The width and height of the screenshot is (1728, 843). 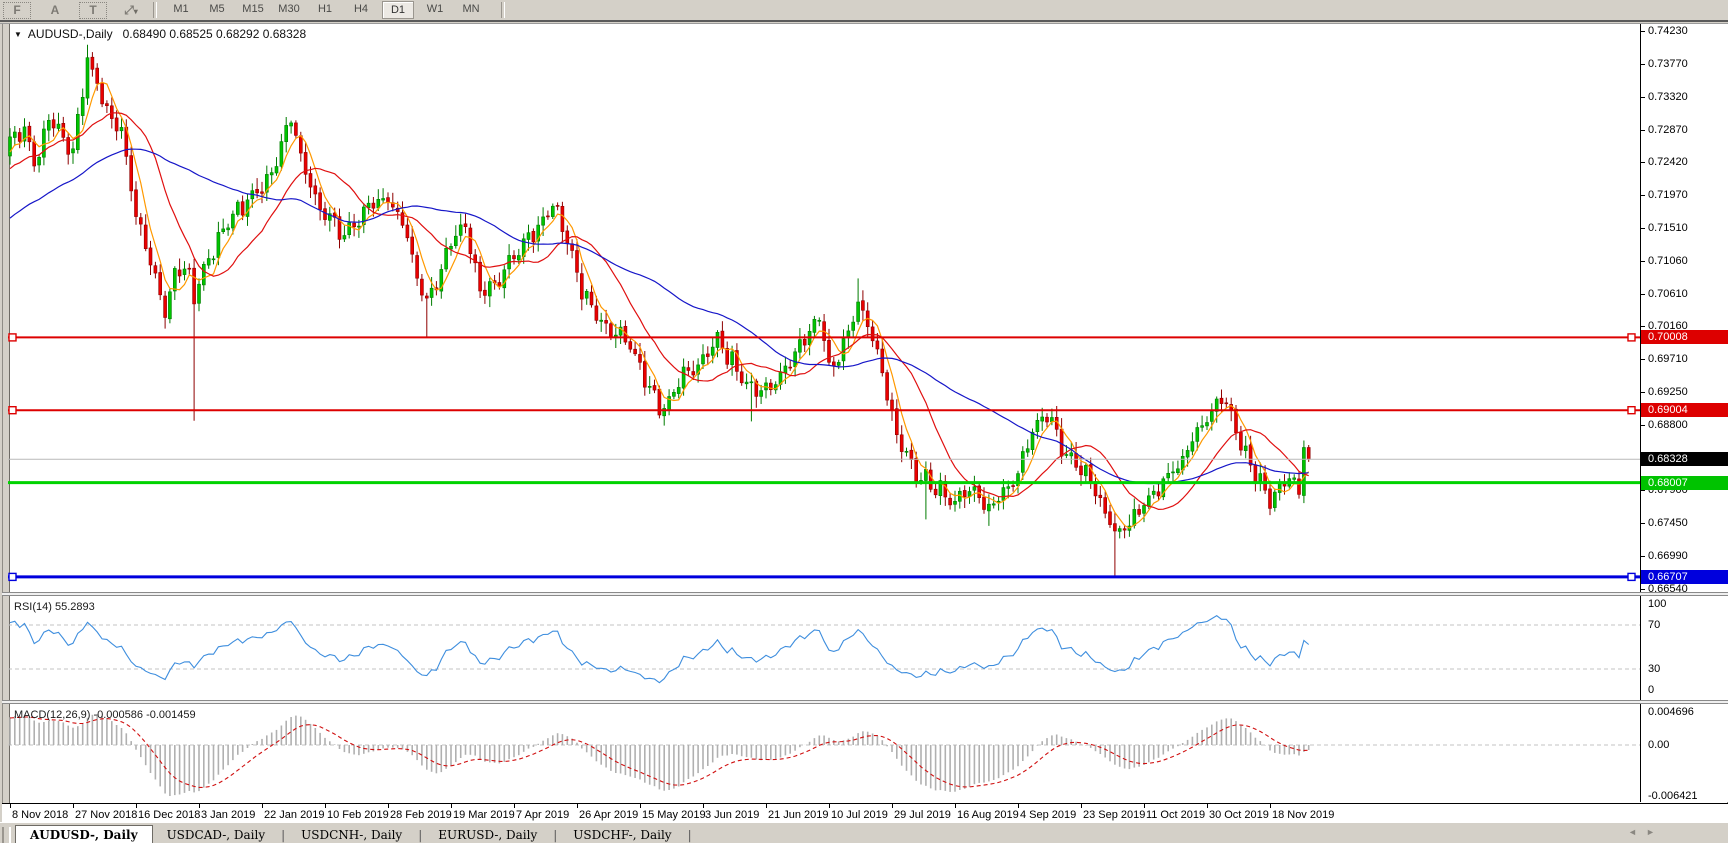 What do you see at coordinates (471, 9) in the screenshot?
I see `timeframe-button-MN: MN` at bounding box center [471, 9].